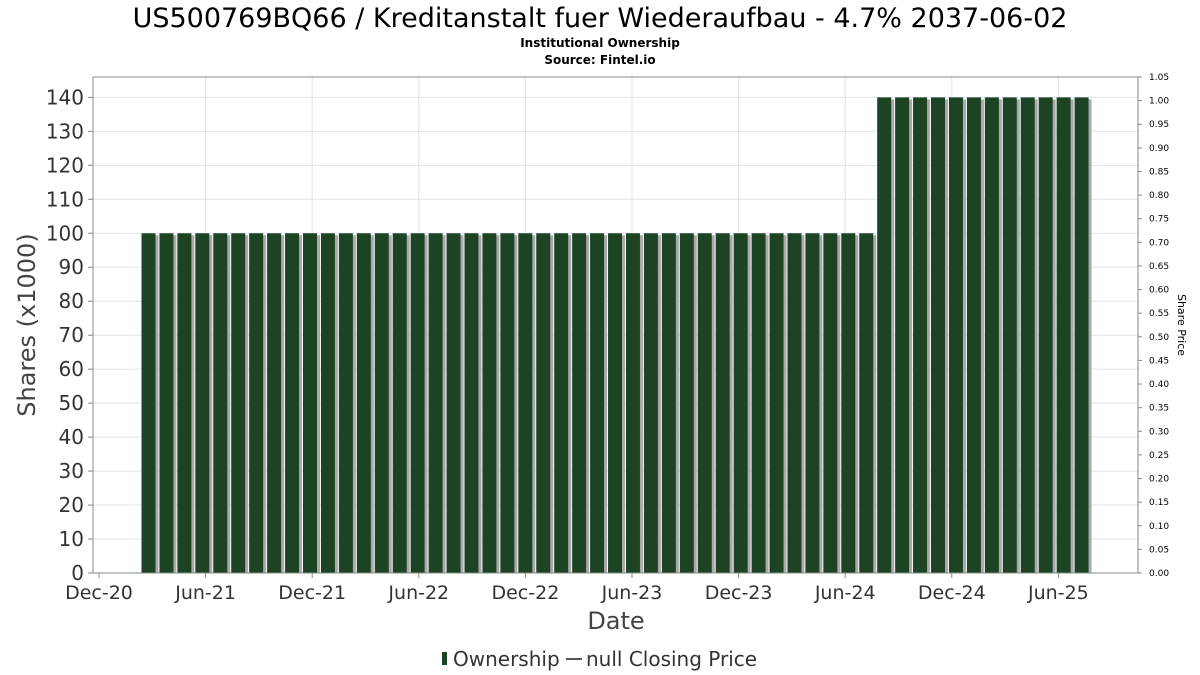  I want to click on x-axis-label: Date, so click(615, 621).